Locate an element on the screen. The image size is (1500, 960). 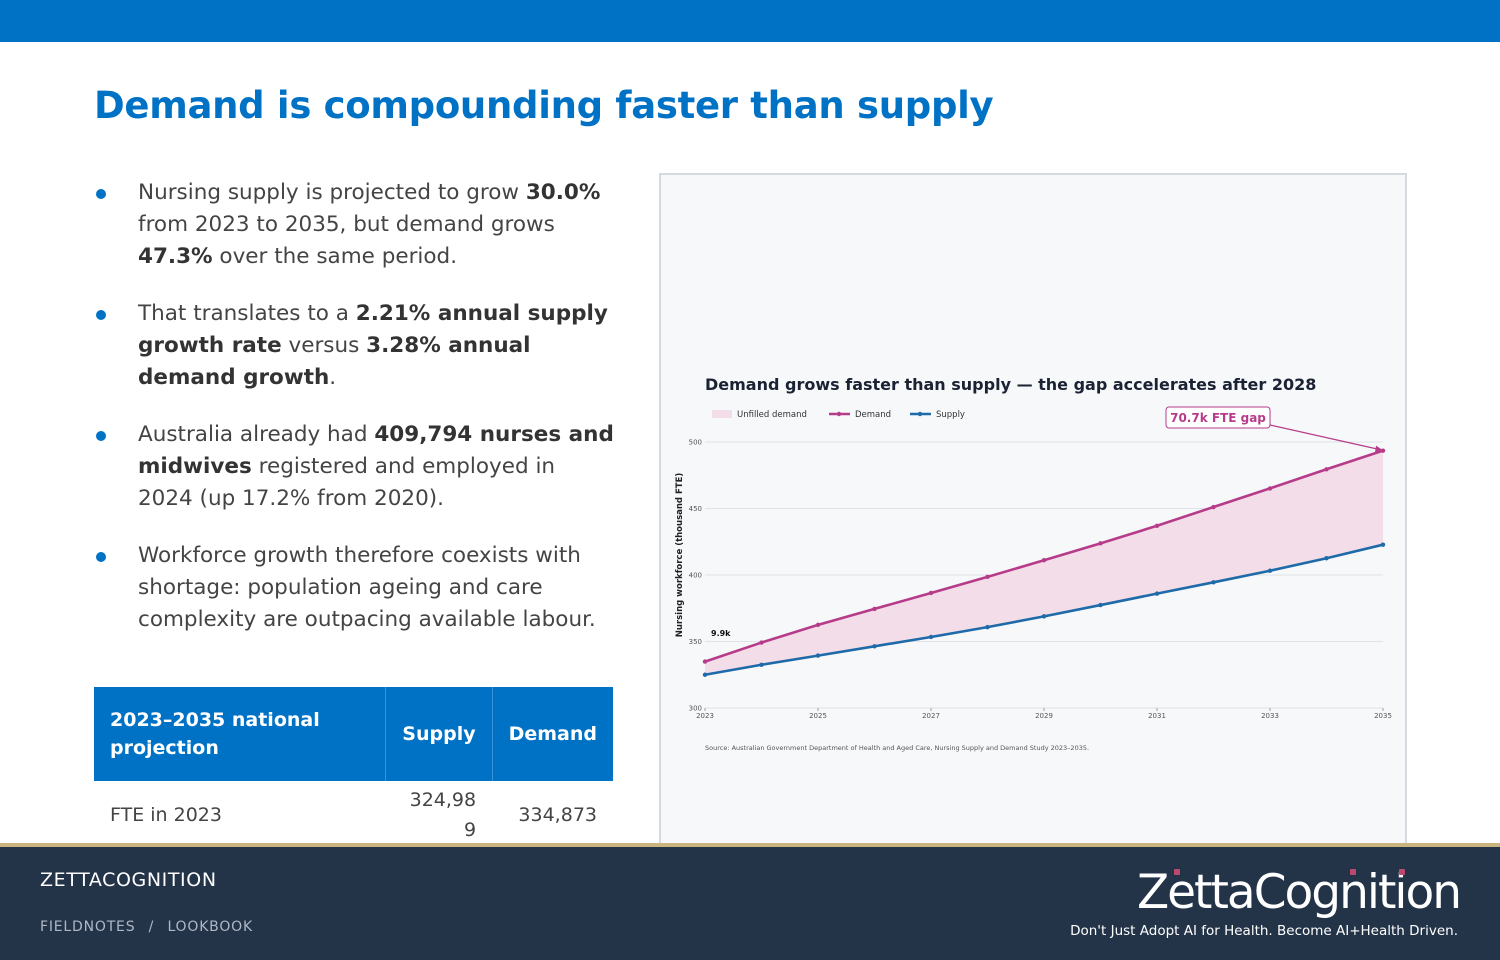
table-row: FTE in 2023 324,989 334,873 is located at coordinates (353, 815).